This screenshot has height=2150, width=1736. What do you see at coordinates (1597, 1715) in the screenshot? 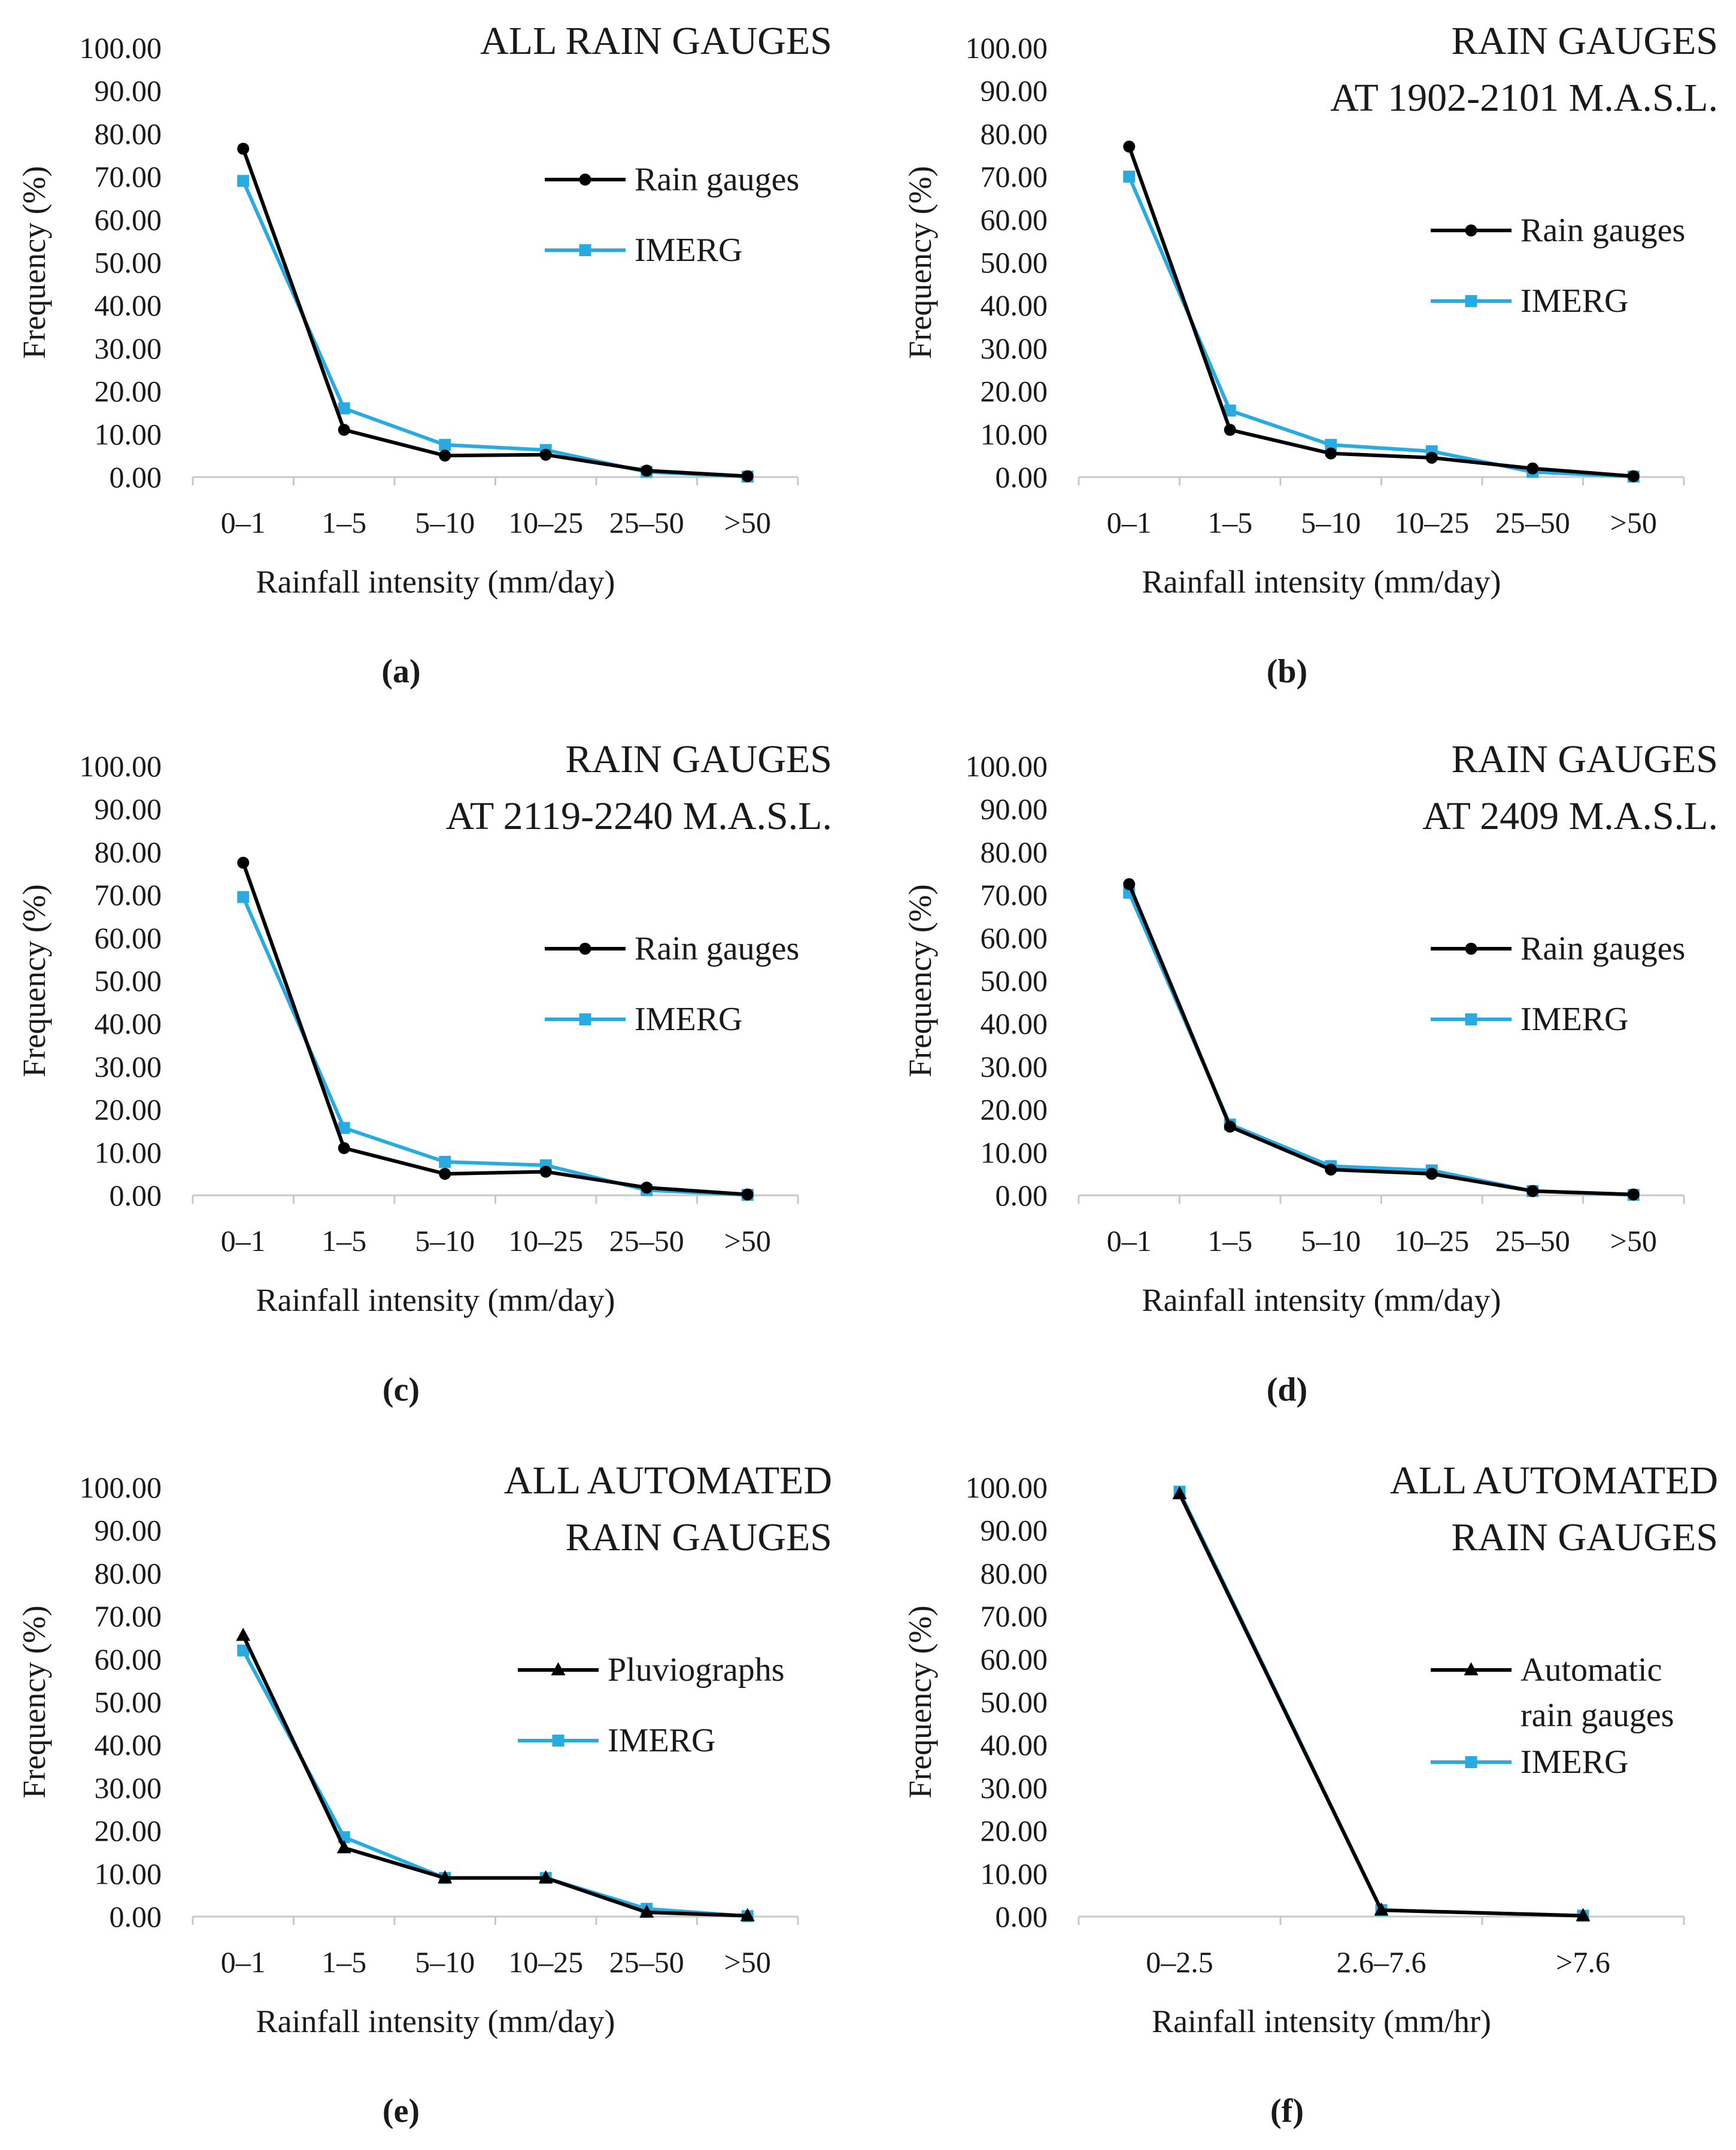
I see `legend-label: rain gauges` at bounding box center [1597, 1715].